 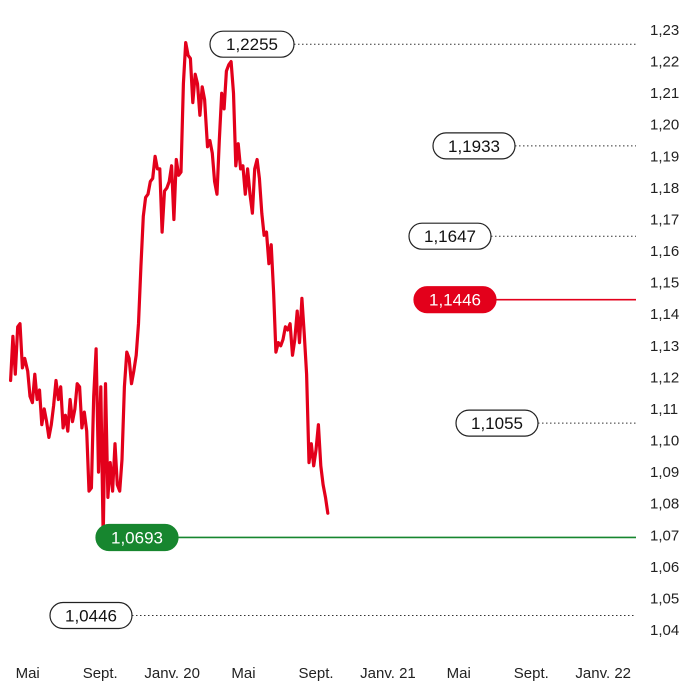 What do you see at coordinates (664, 377) in the screenshot?
I see `y-tick-label: 1,12` at bounding box center [664, 377].